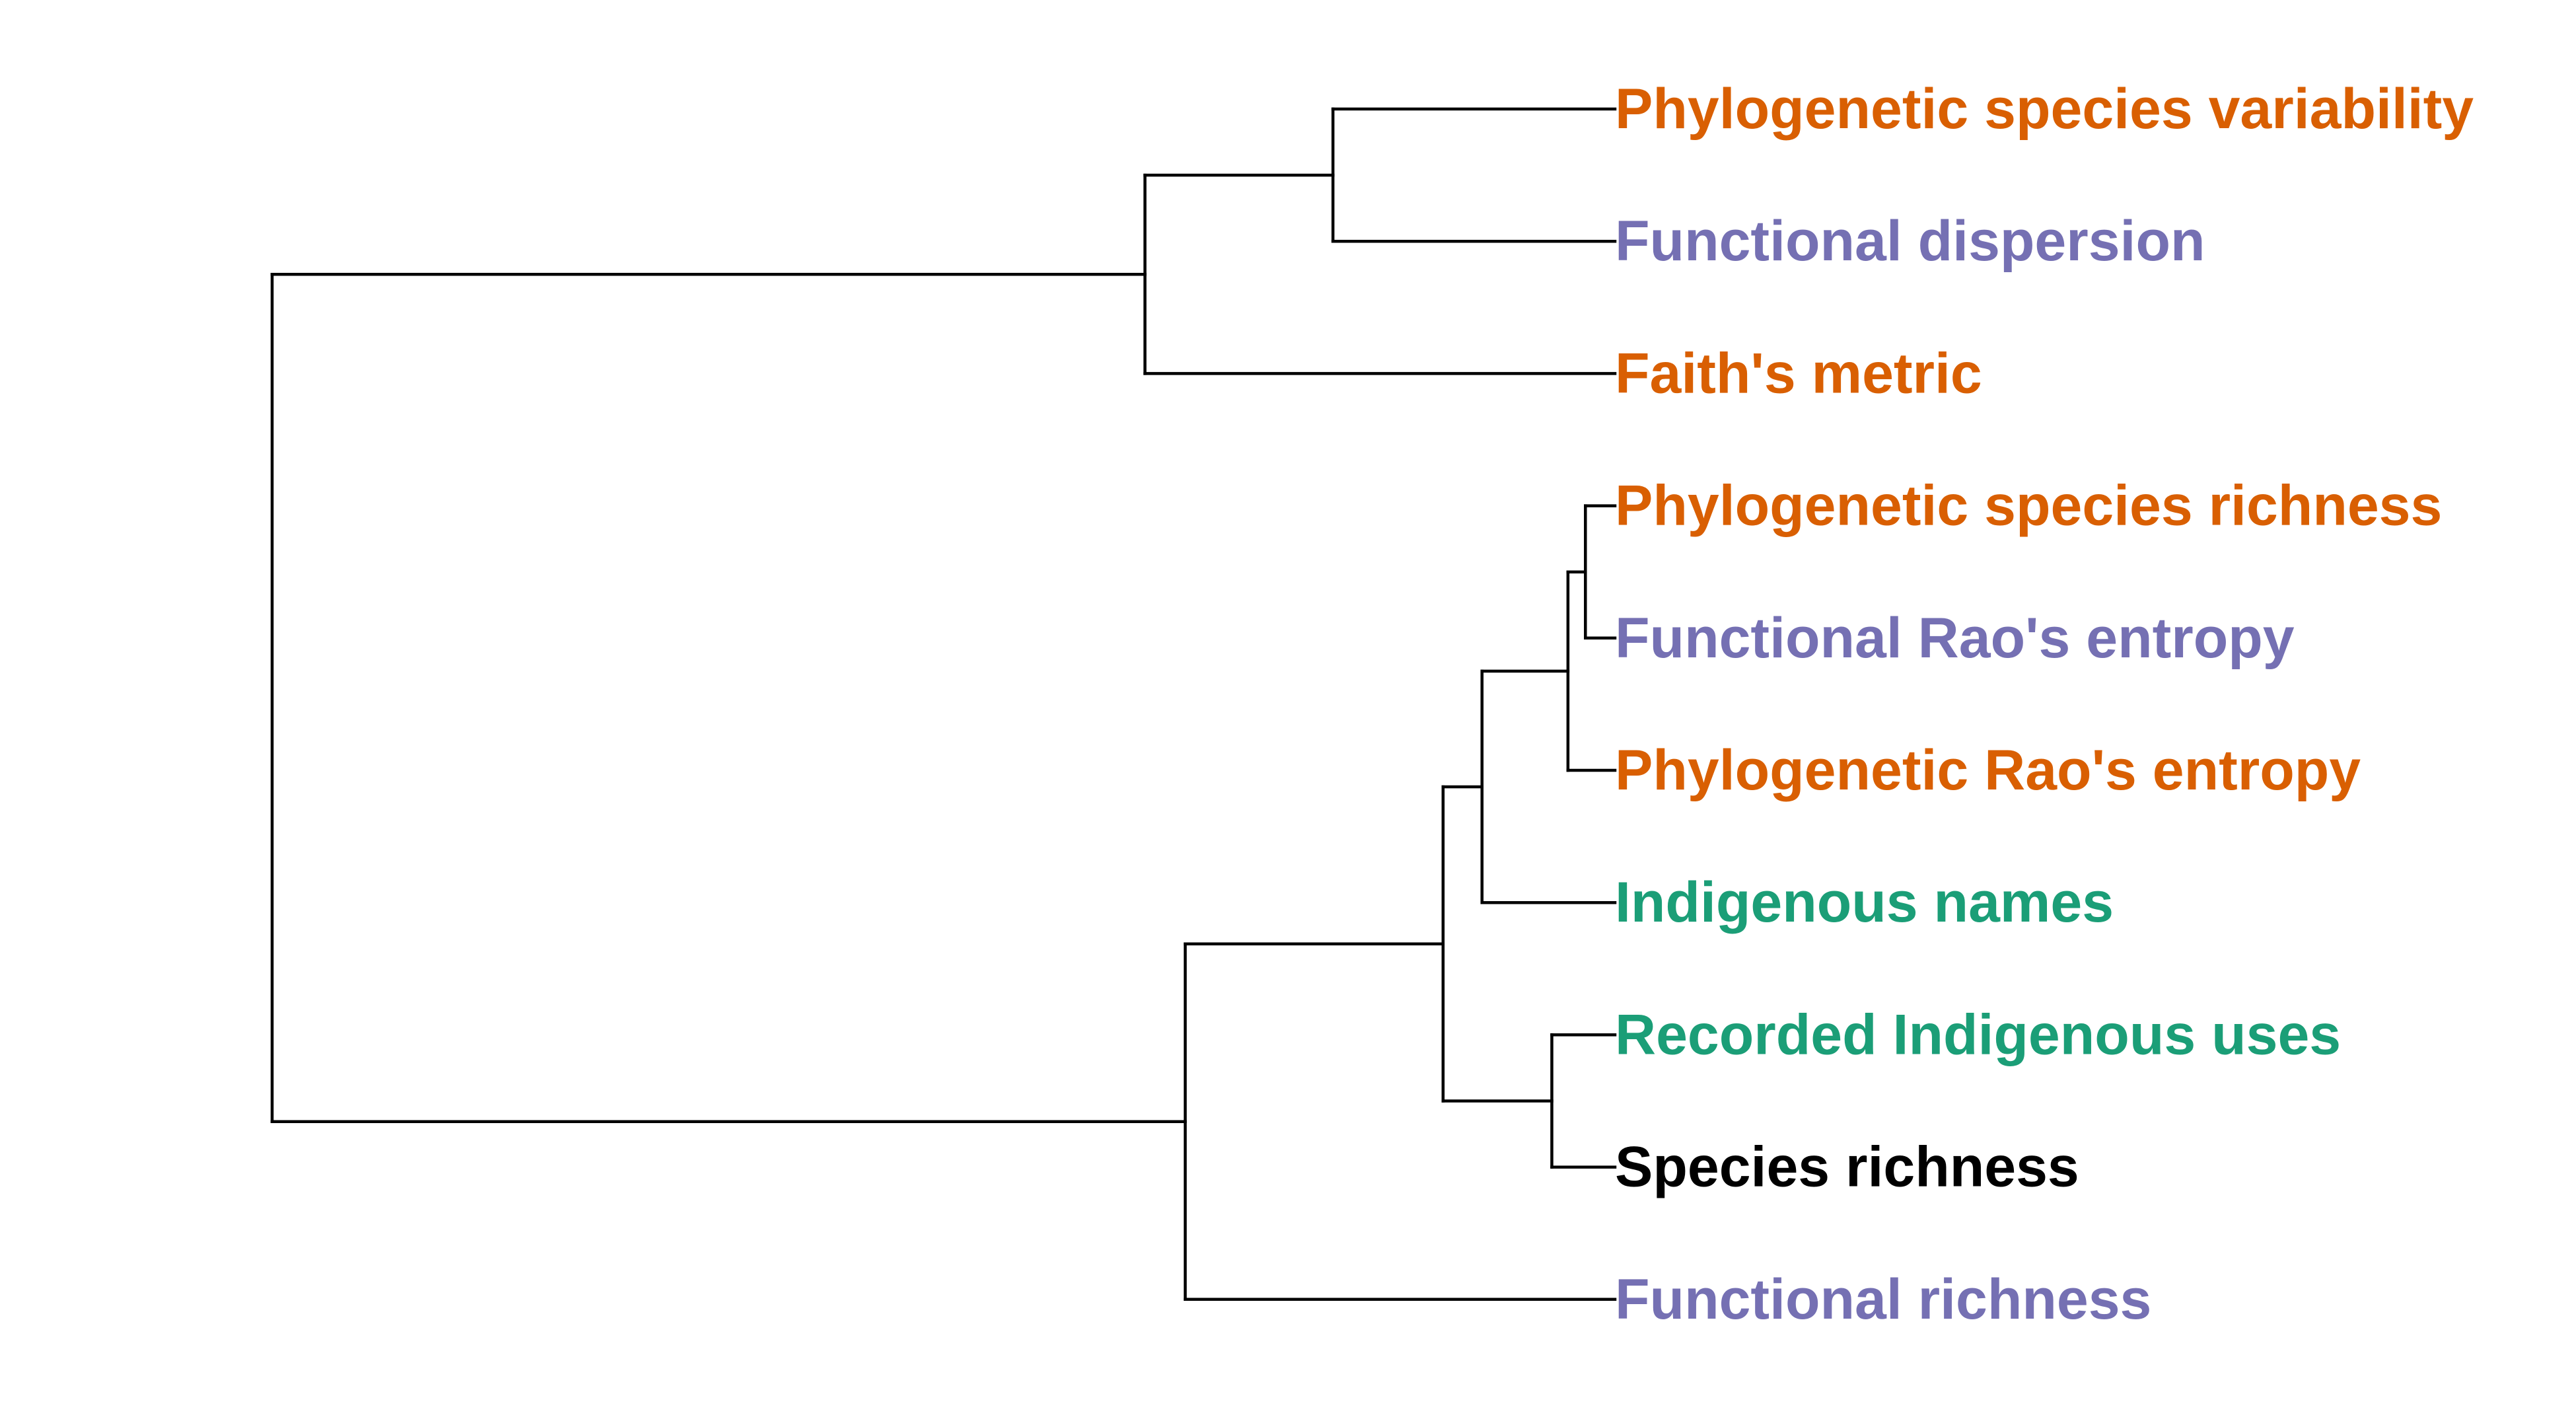 The width and height of the screenshot is (2576, 1427). I want to click on leaf-label-psr: Phylogenetic species richness, so click(2028, 506).